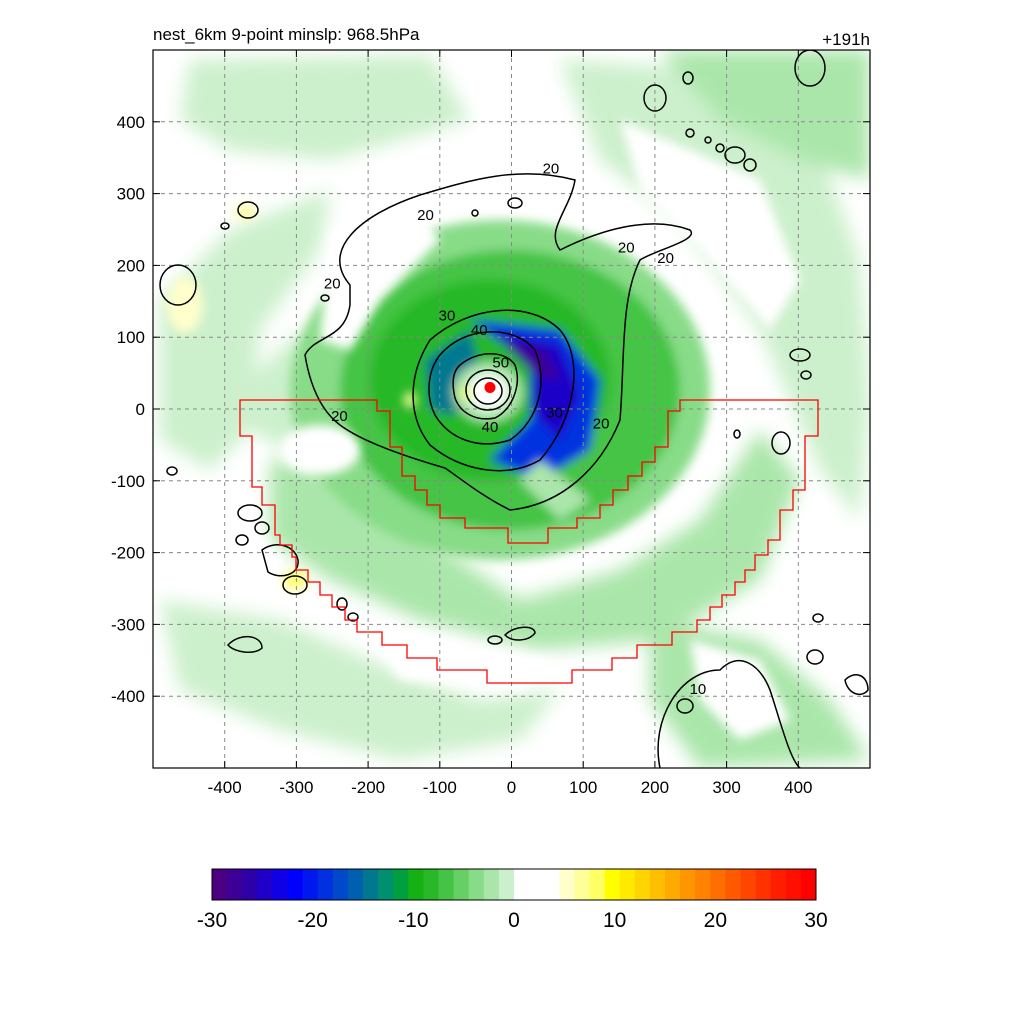  What do you see at coordinates (479, 330) in the screenshot?
I see `contour-label: 40` at bounding box center [479, 330].